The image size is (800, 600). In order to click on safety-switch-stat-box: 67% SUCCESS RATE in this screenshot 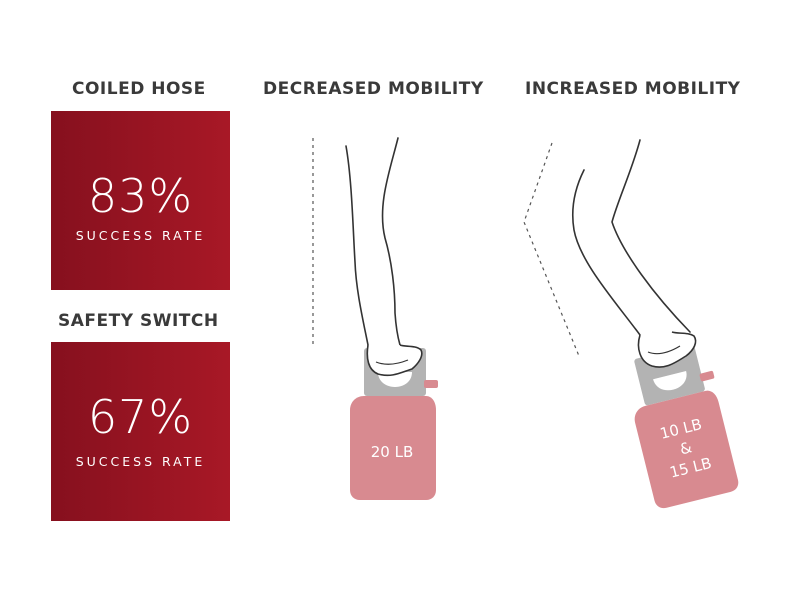, I will do `click(140, 431)`.